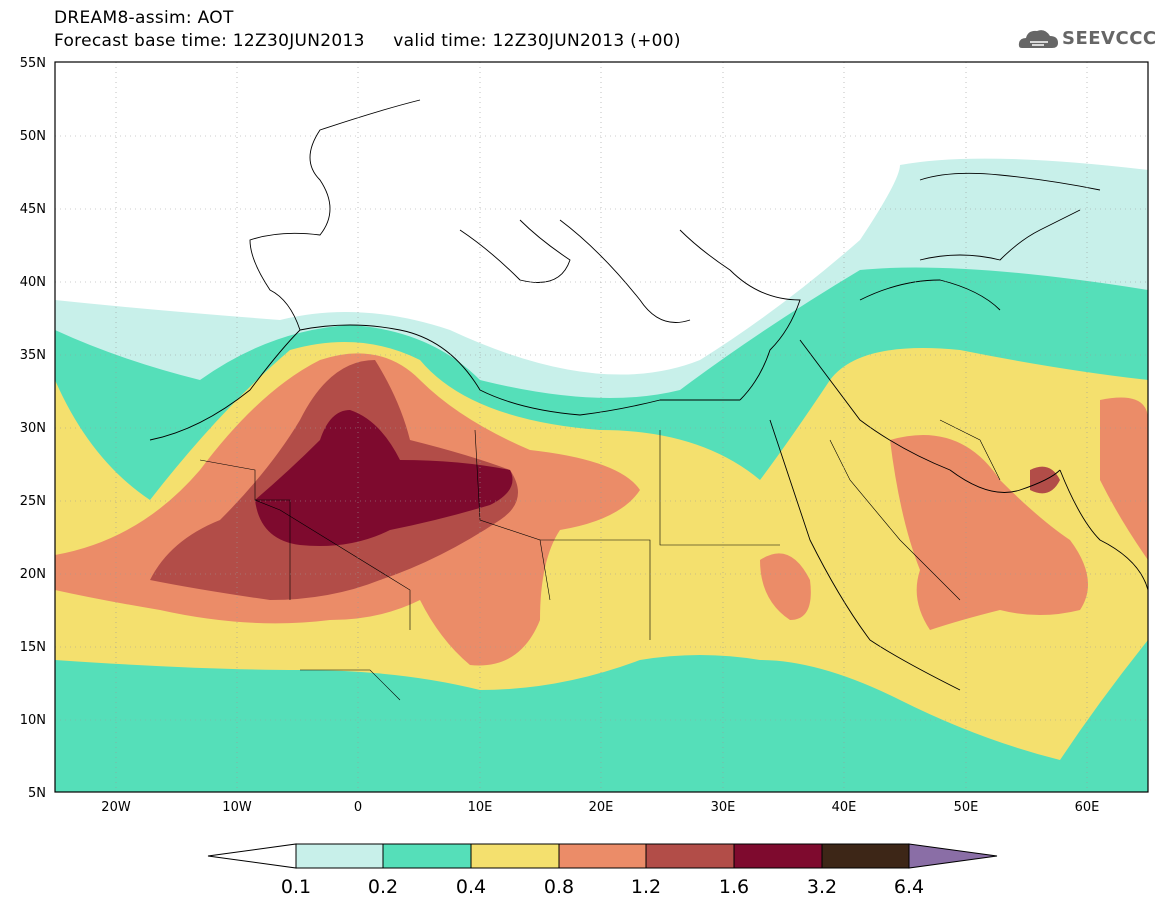 The height and width of the screenshot is (905, 1165). What do you see at coordinates (383, 887) in the screenshot?
I see `colorbar-label: 0.2` at bounding box center [383, 887].